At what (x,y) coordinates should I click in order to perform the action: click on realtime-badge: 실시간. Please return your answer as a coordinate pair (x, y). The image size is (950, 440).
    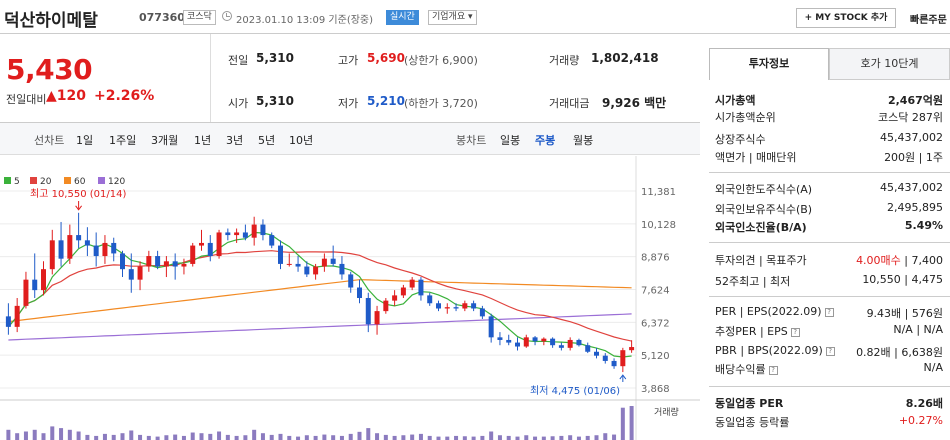
    Looking at the image, I should click on (402, 17).